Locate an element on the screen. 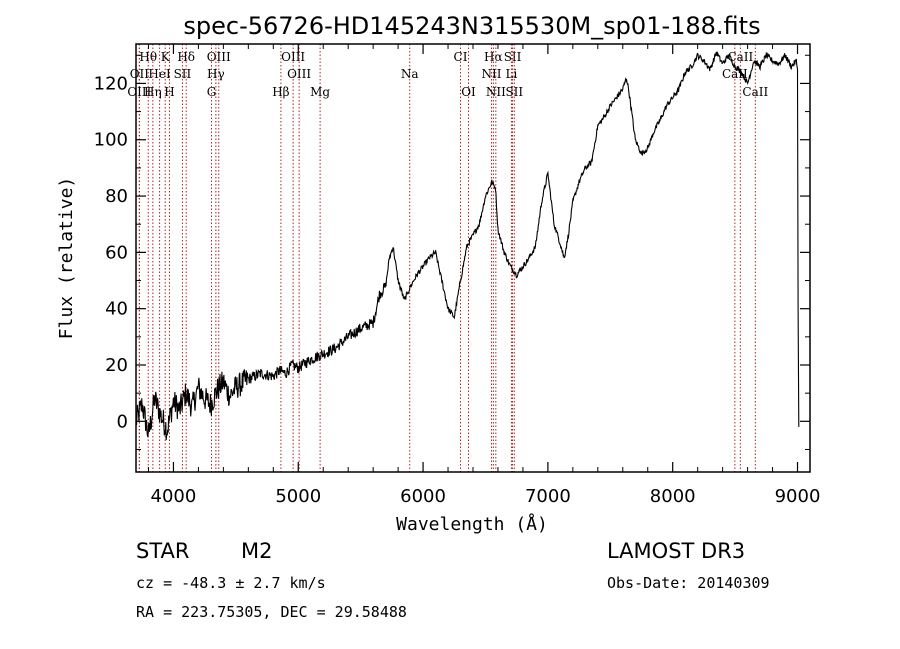 The width and height of the screenshot is (900, 649). y-tick-label: 120 is located at coordinates (111, 83).